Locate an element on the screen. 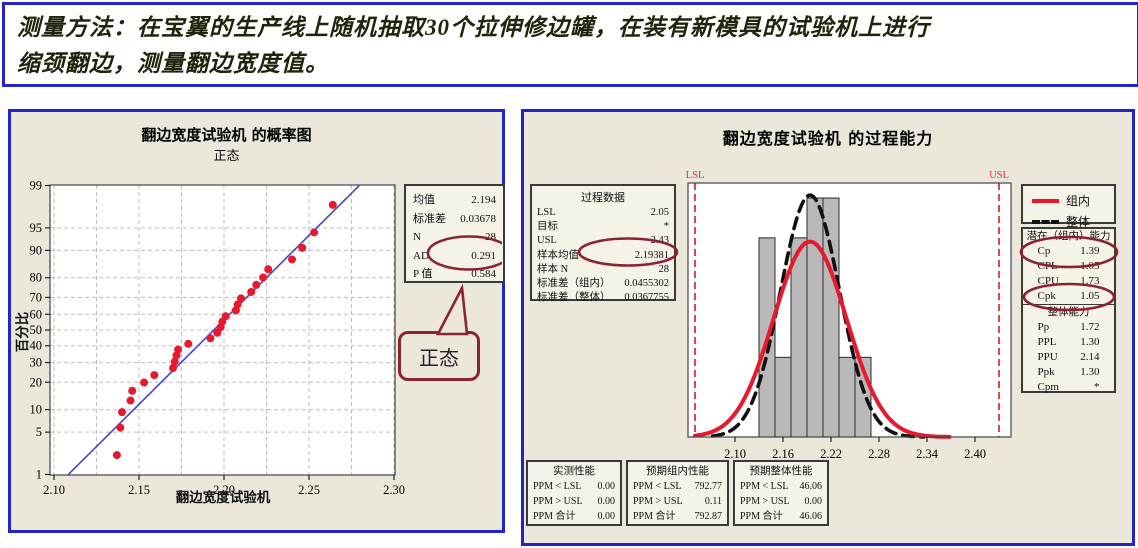 The image size is (1138, 548). process-data-row-label: LSL is located at coordinates (546, 212).